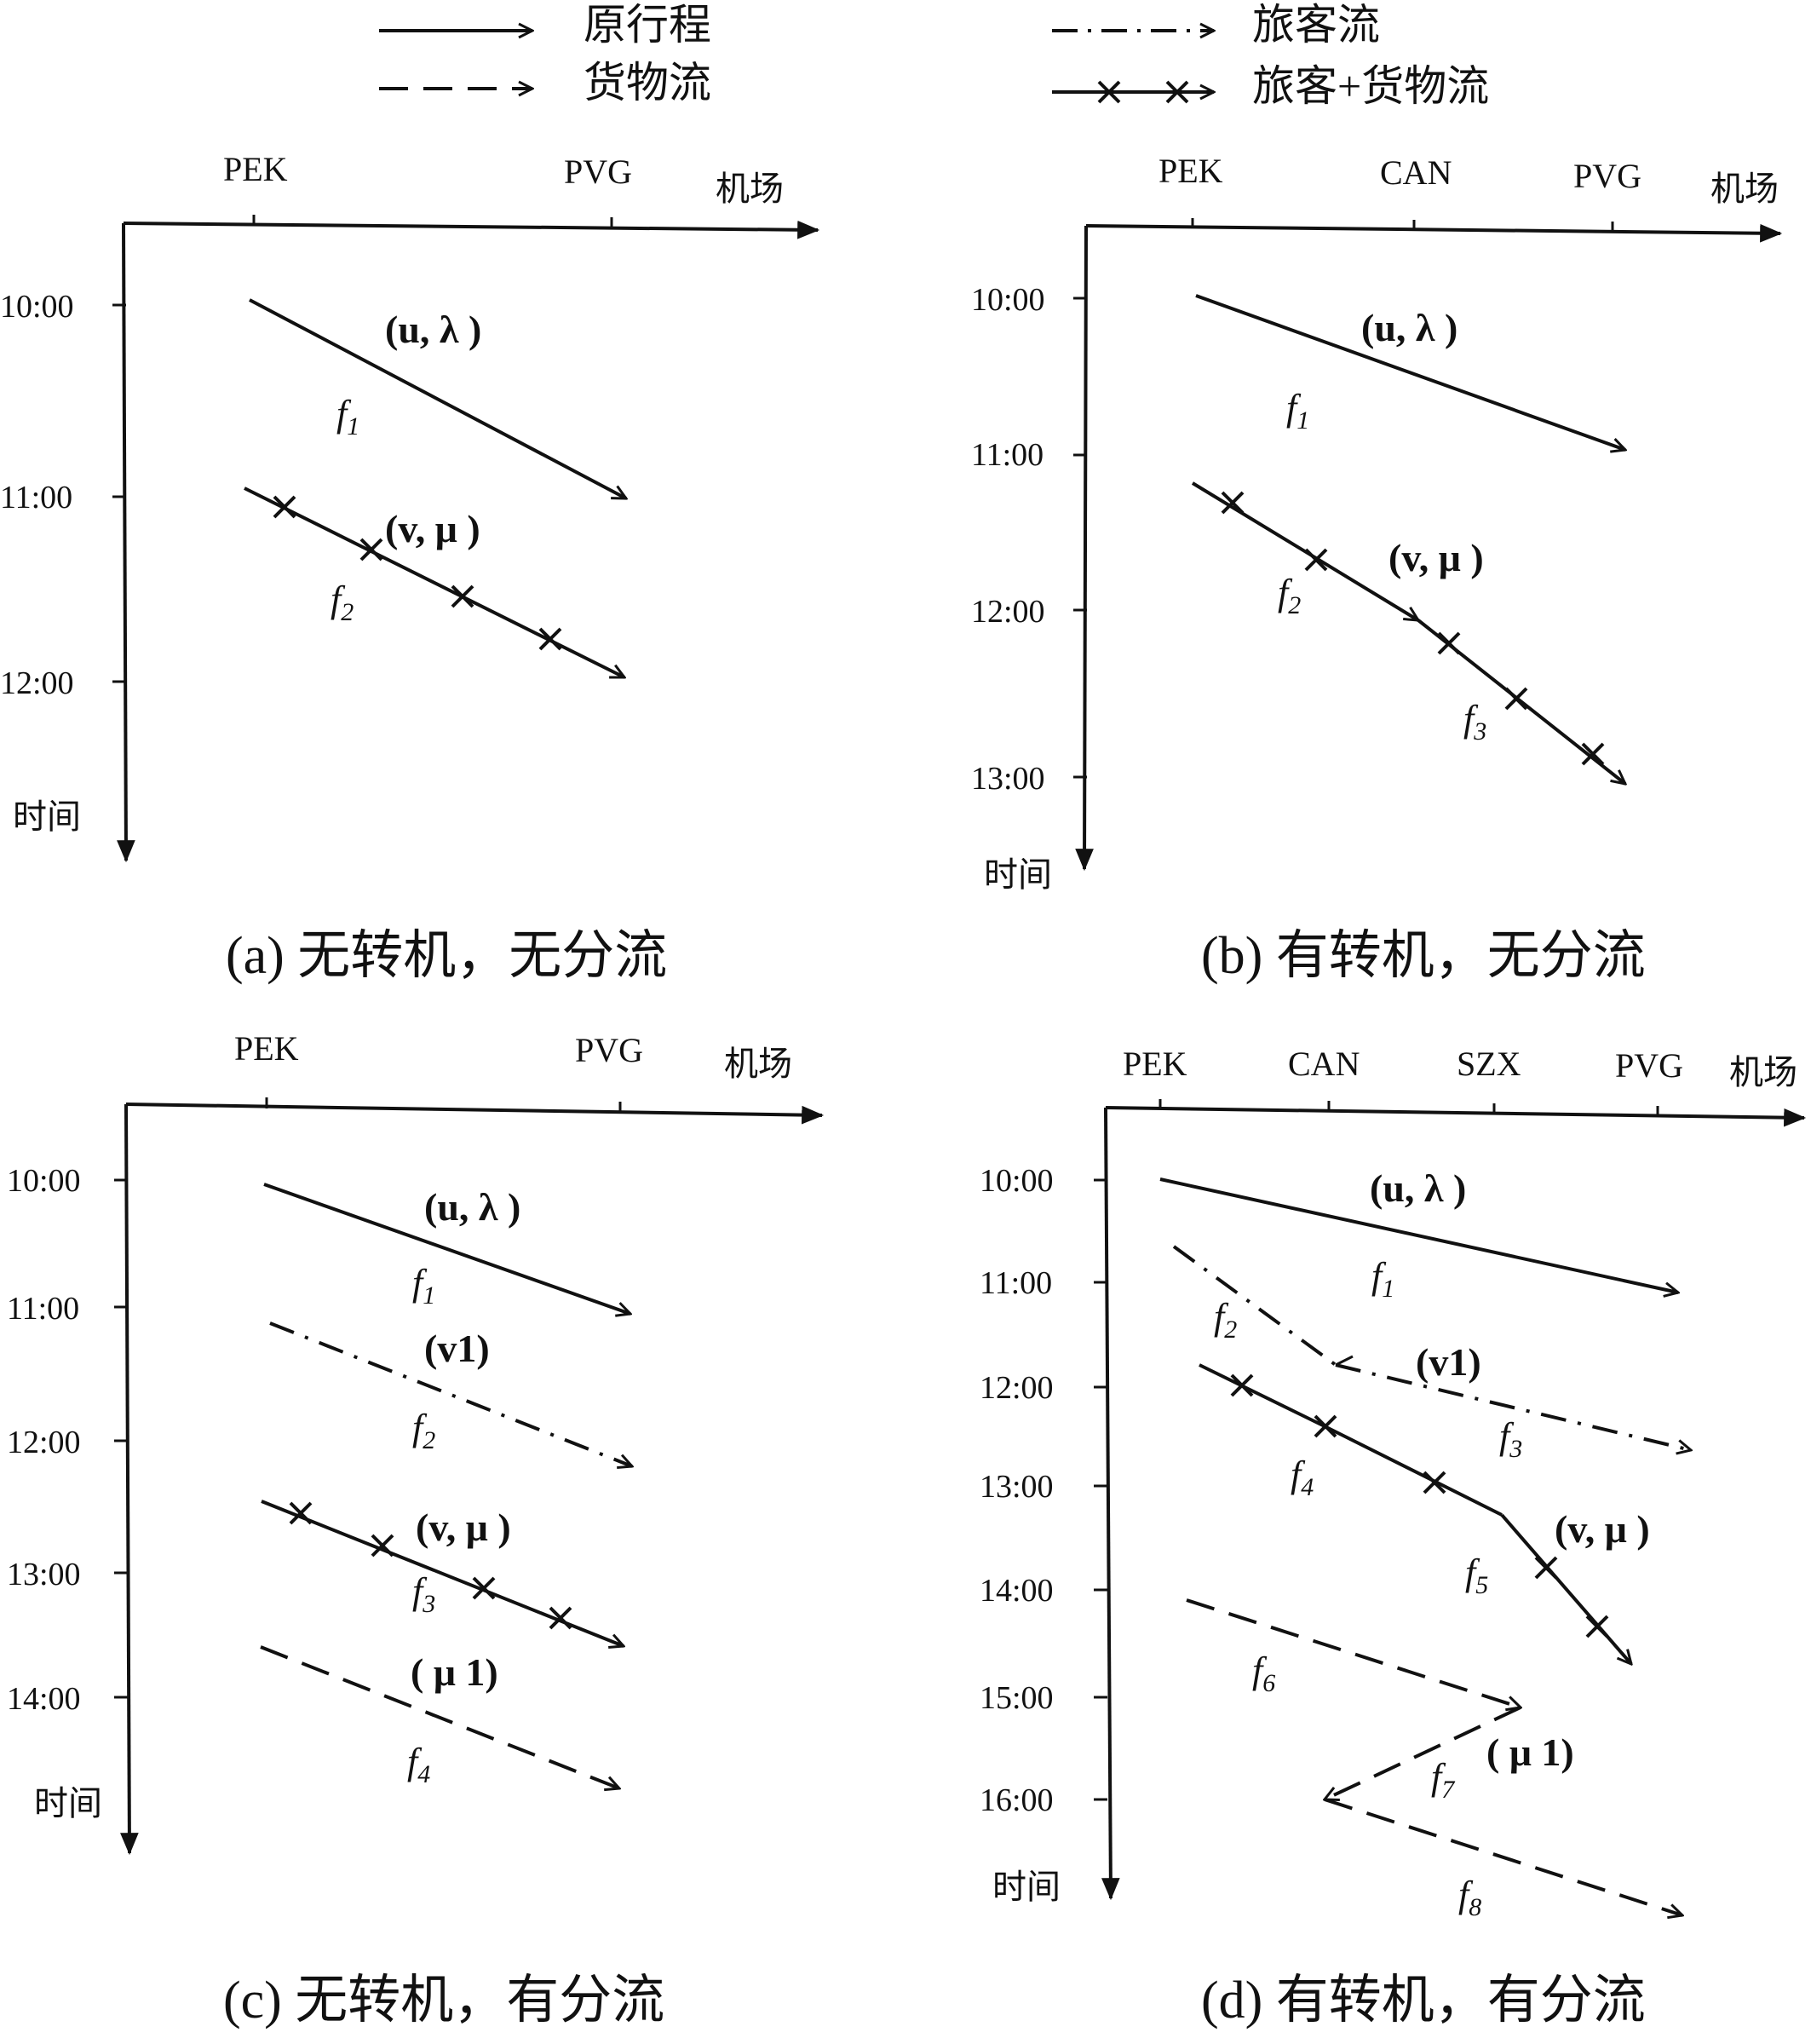 The image size is (1811, 2044). Describe the element at coordinates (37, 307) in the screenshot. I see `panel-a-time-1000: 10:00` at that location.